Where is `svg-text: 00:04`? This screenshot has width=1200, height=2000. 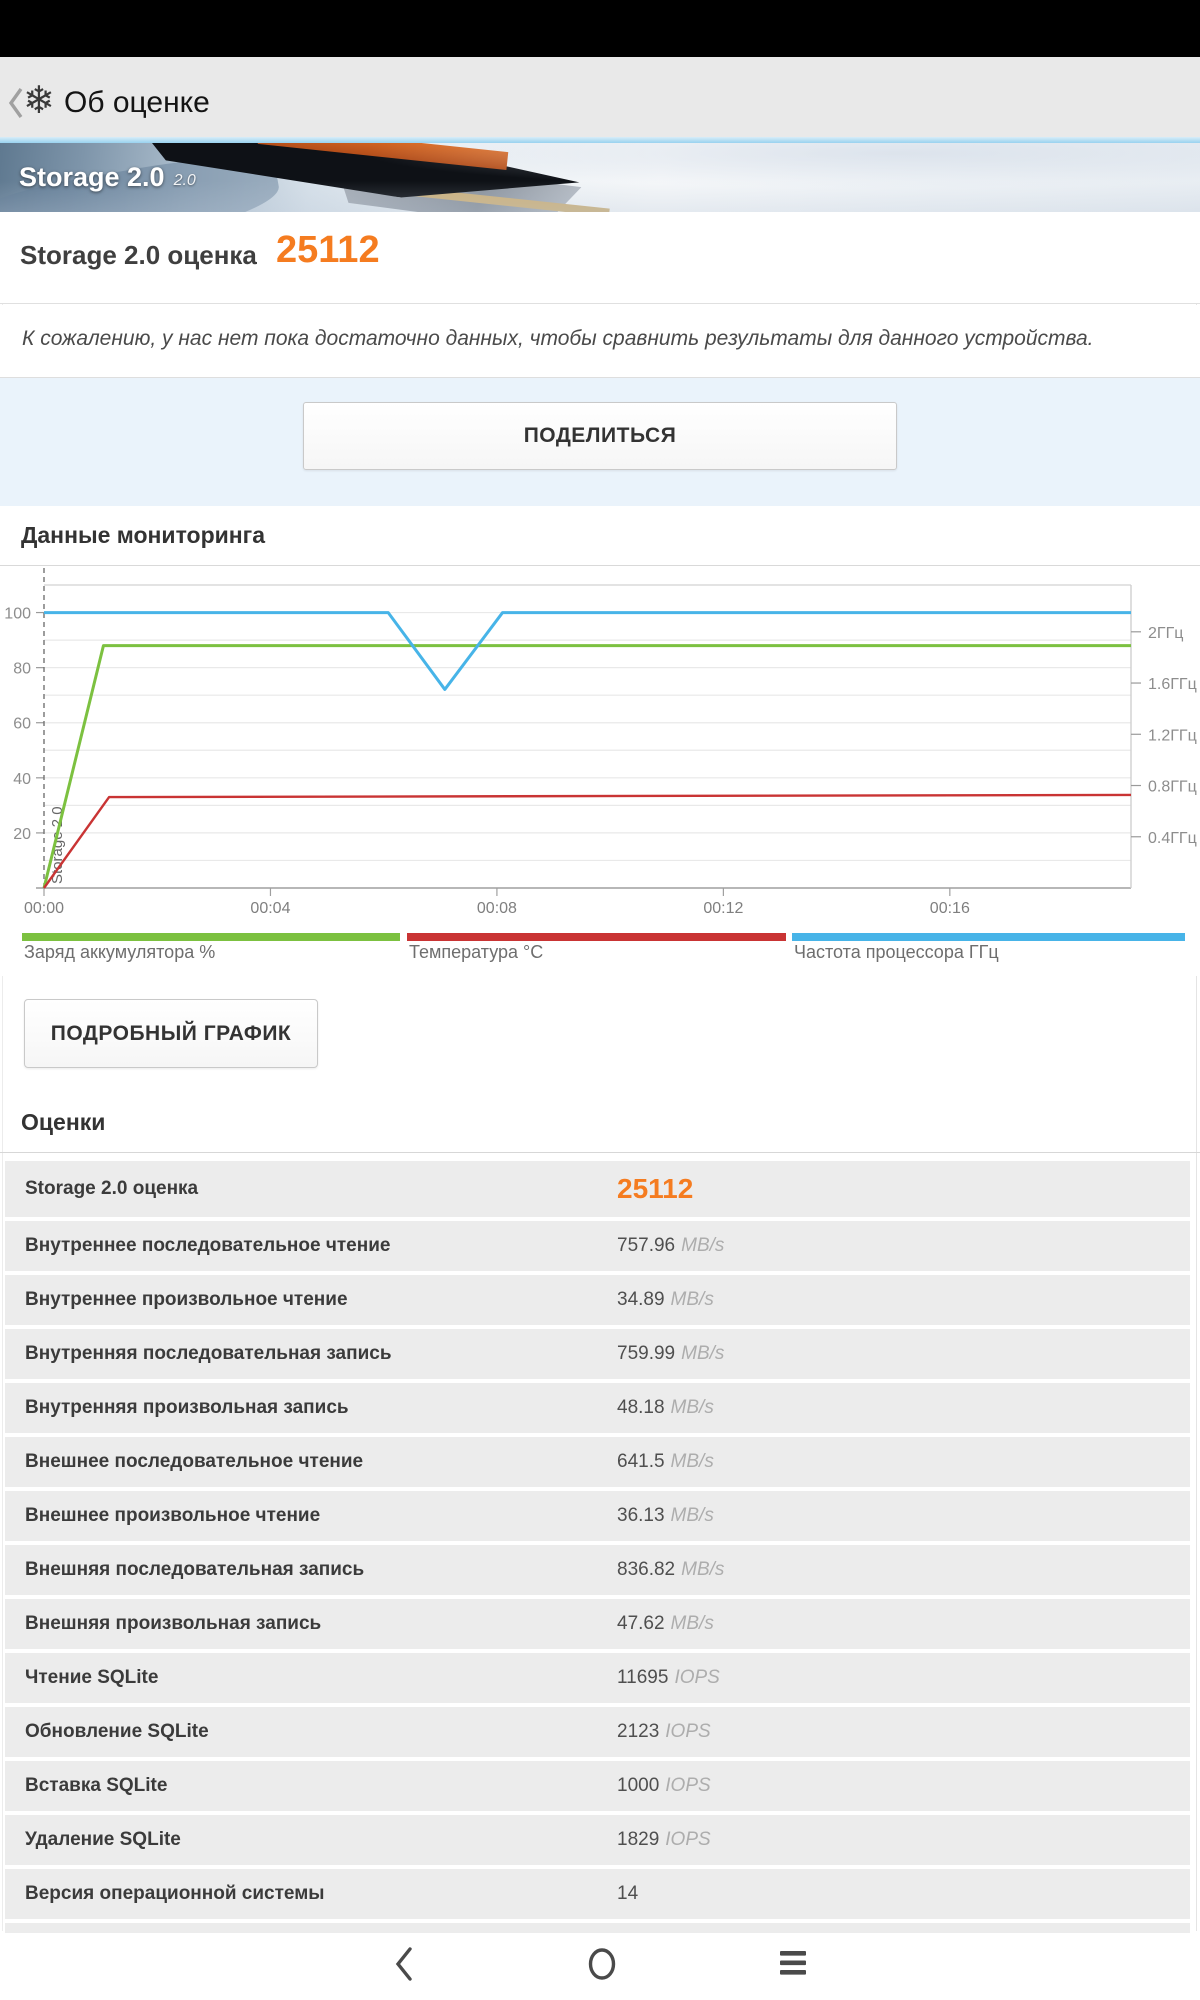 svg-text: 00:04 is located at coordinates (270, 908).